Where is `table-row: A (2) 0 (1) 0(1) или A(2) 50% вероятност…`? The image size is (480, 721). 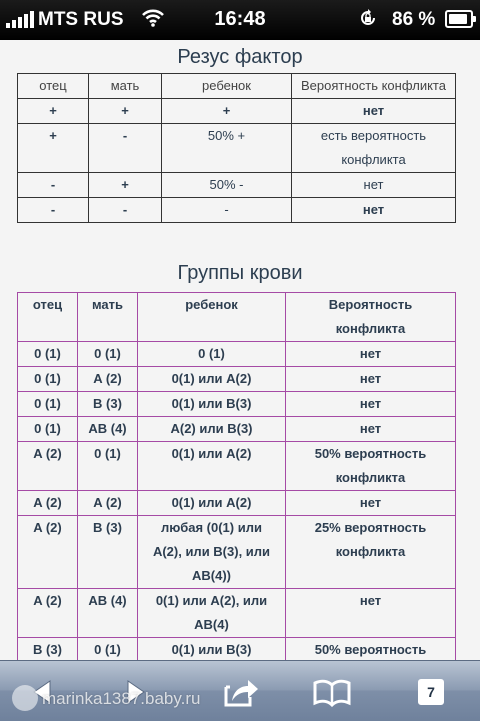
table-row: A (2) 0 (1) 0(1) или A(2) 50% вероятност… is located at coordinates (236, 466).